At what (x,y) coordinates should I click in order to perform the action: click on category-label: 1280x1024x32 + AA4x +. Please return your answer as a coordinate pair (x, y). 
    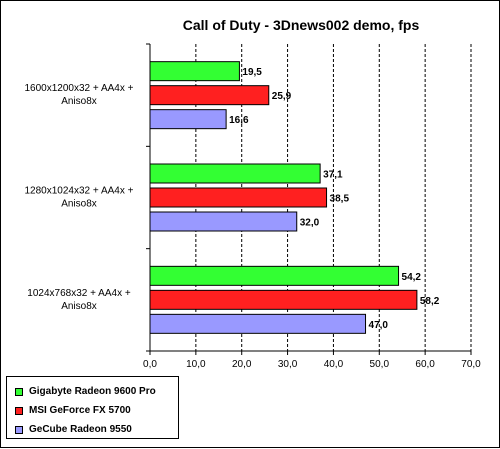
    Looking at the image, I should click on (79, 191).